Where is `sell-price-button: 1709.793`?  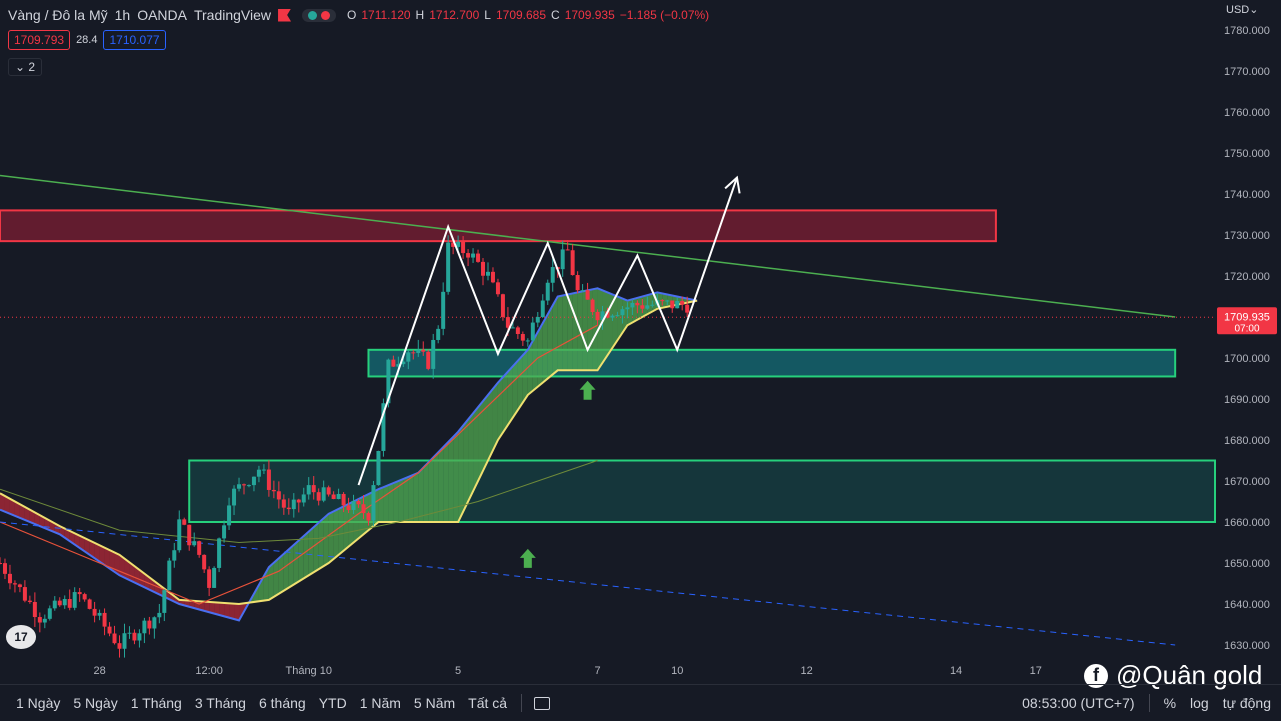
sell-price-button: 1709.793 is located at coordinates (39, 40).